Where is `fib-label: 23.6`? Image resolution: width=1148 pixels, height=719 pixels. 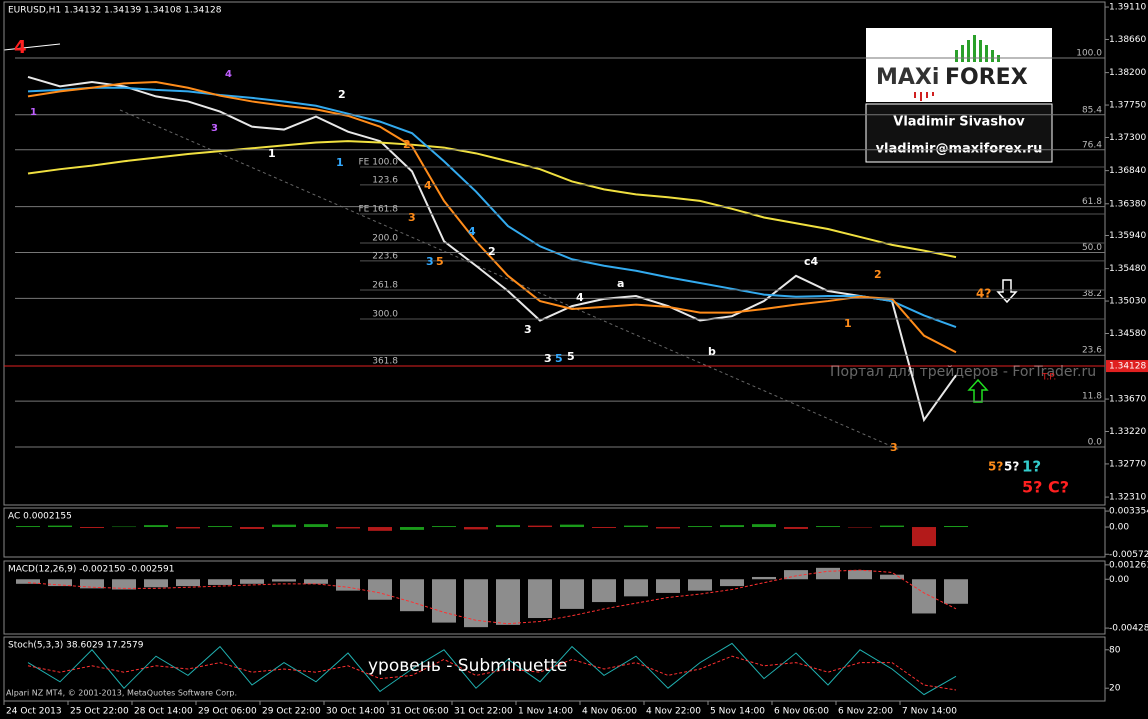 fib-label: 23.6 is located at coordinates (1092, 351).